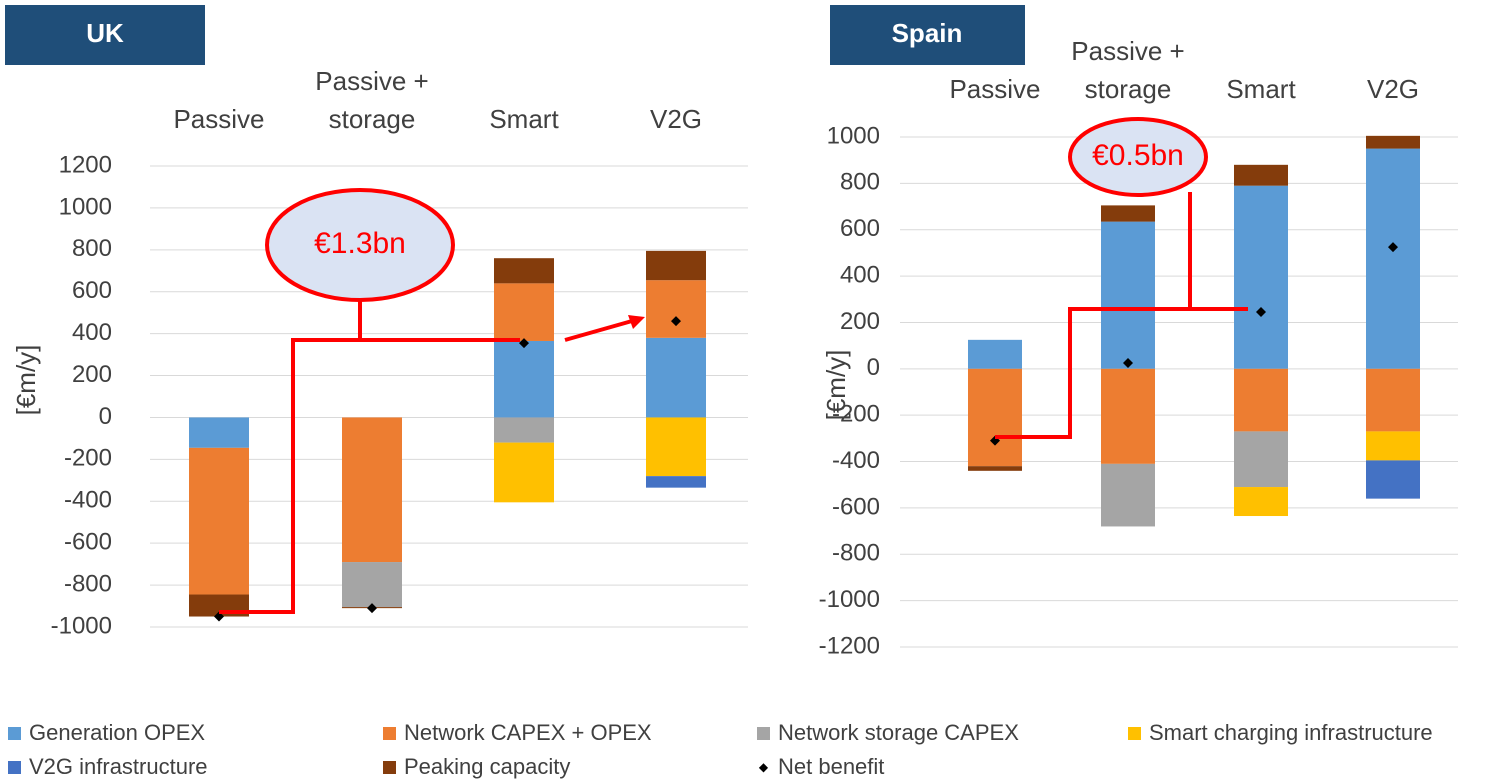 The height and width of the screenshot is (781, 1486). I want to click on legend-label: V2G infrastructure, so click(118, 766).